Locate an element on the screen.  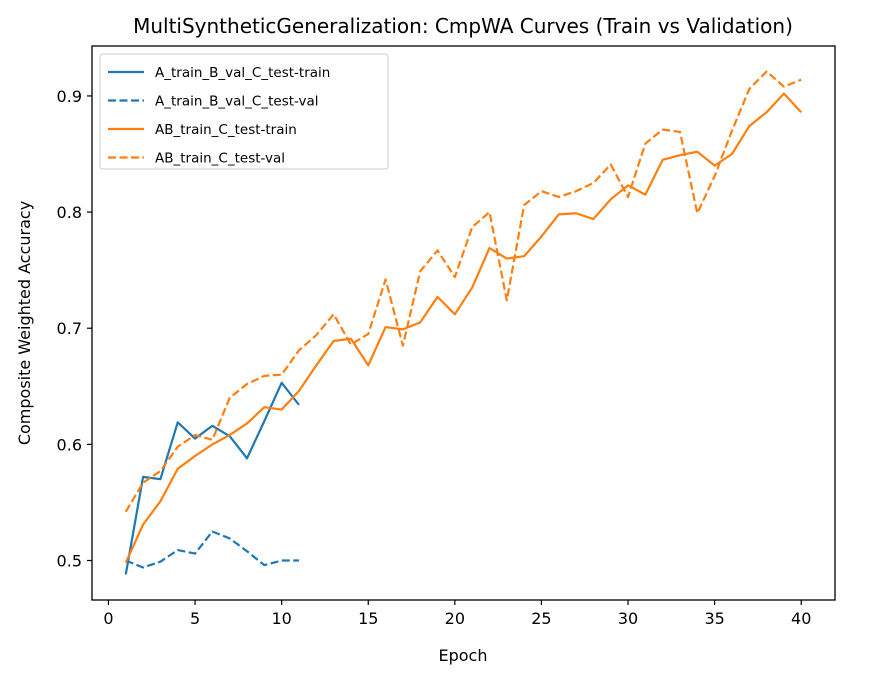
y-axis-title: Composite Weighted Accuracy is located at coordinates (24, 323).